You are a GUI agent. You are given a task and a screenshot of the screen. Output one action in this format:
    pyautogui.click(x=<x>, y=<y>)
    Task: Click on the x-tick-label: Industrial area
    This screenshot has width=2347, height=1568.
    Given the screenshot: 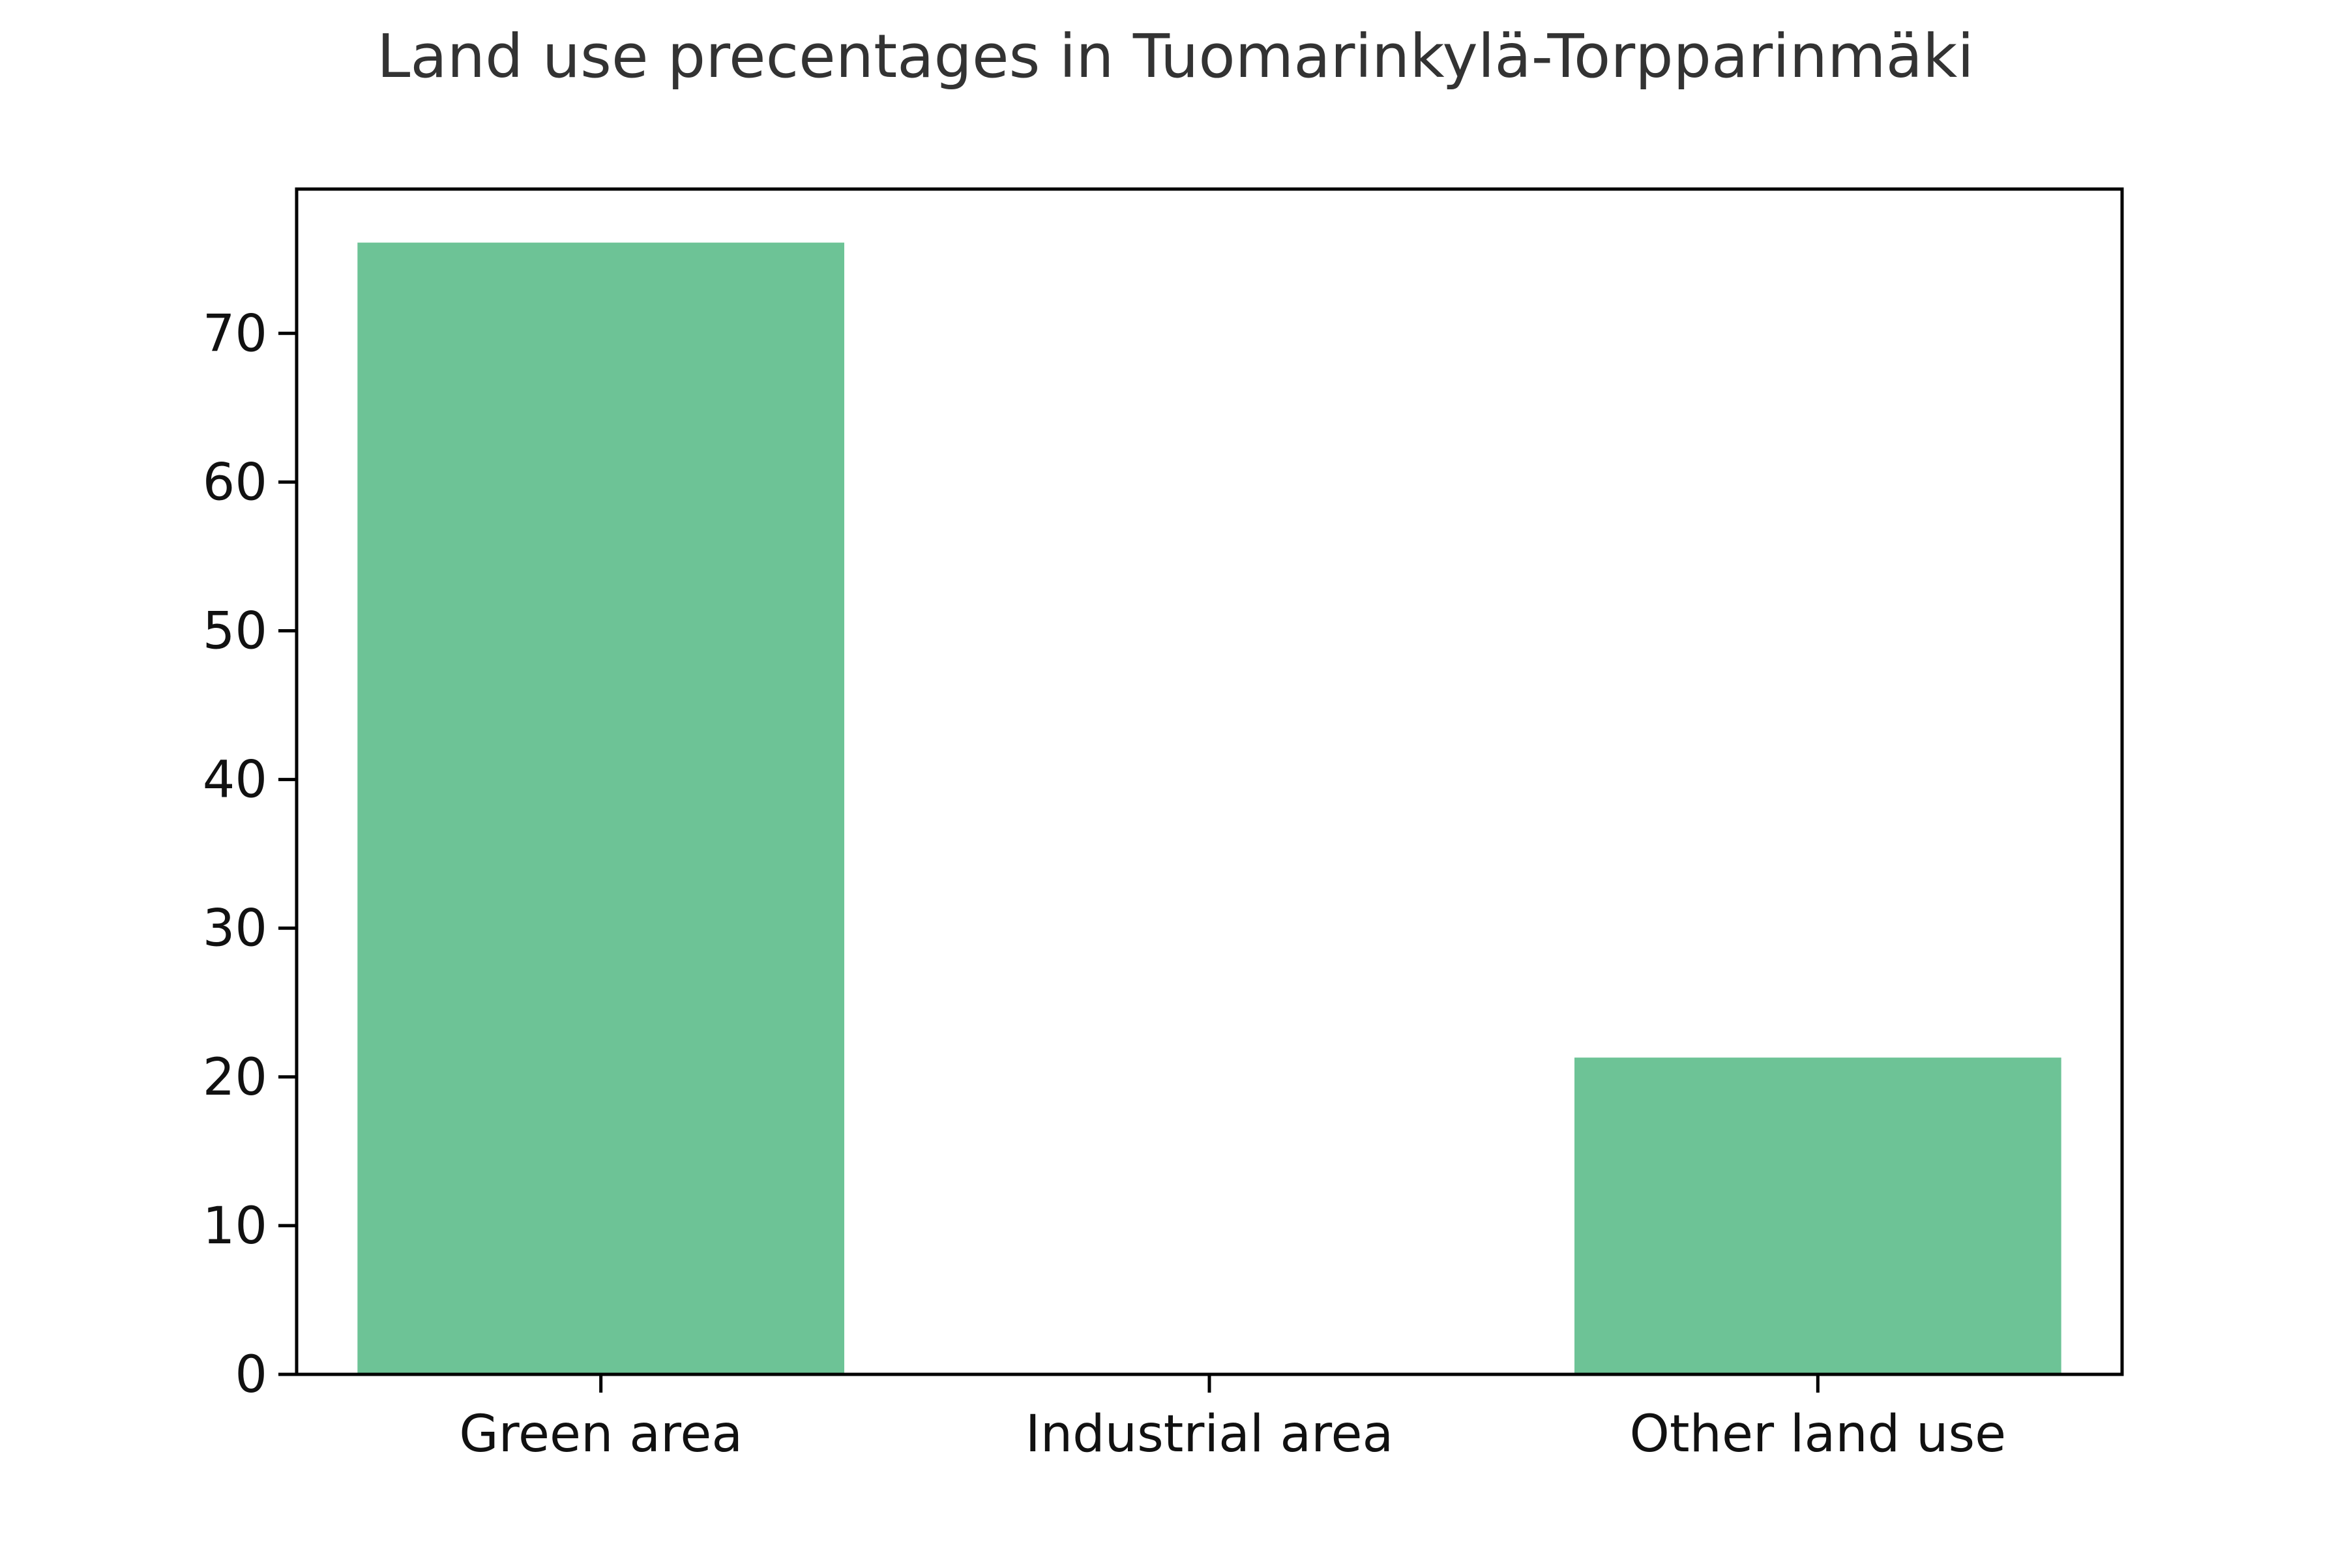 What is the action you would take?
    pyautogui.click(x=1210, y=1435)
    